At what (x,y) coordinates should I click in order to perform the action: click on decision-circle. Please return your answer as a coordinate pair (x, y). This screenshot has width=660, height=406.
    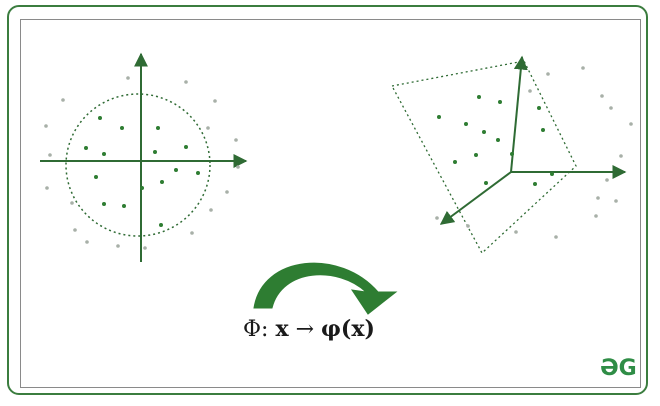
    Looking at the image, I should click on (138, 165).